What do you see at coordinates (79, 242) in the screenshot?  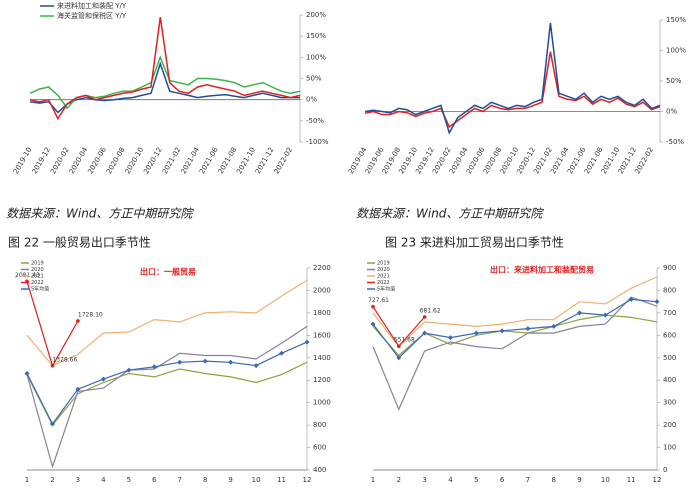 I see `figure-caption: 图 22 一般贸易出口季节性` at bounding box center [79, 242].